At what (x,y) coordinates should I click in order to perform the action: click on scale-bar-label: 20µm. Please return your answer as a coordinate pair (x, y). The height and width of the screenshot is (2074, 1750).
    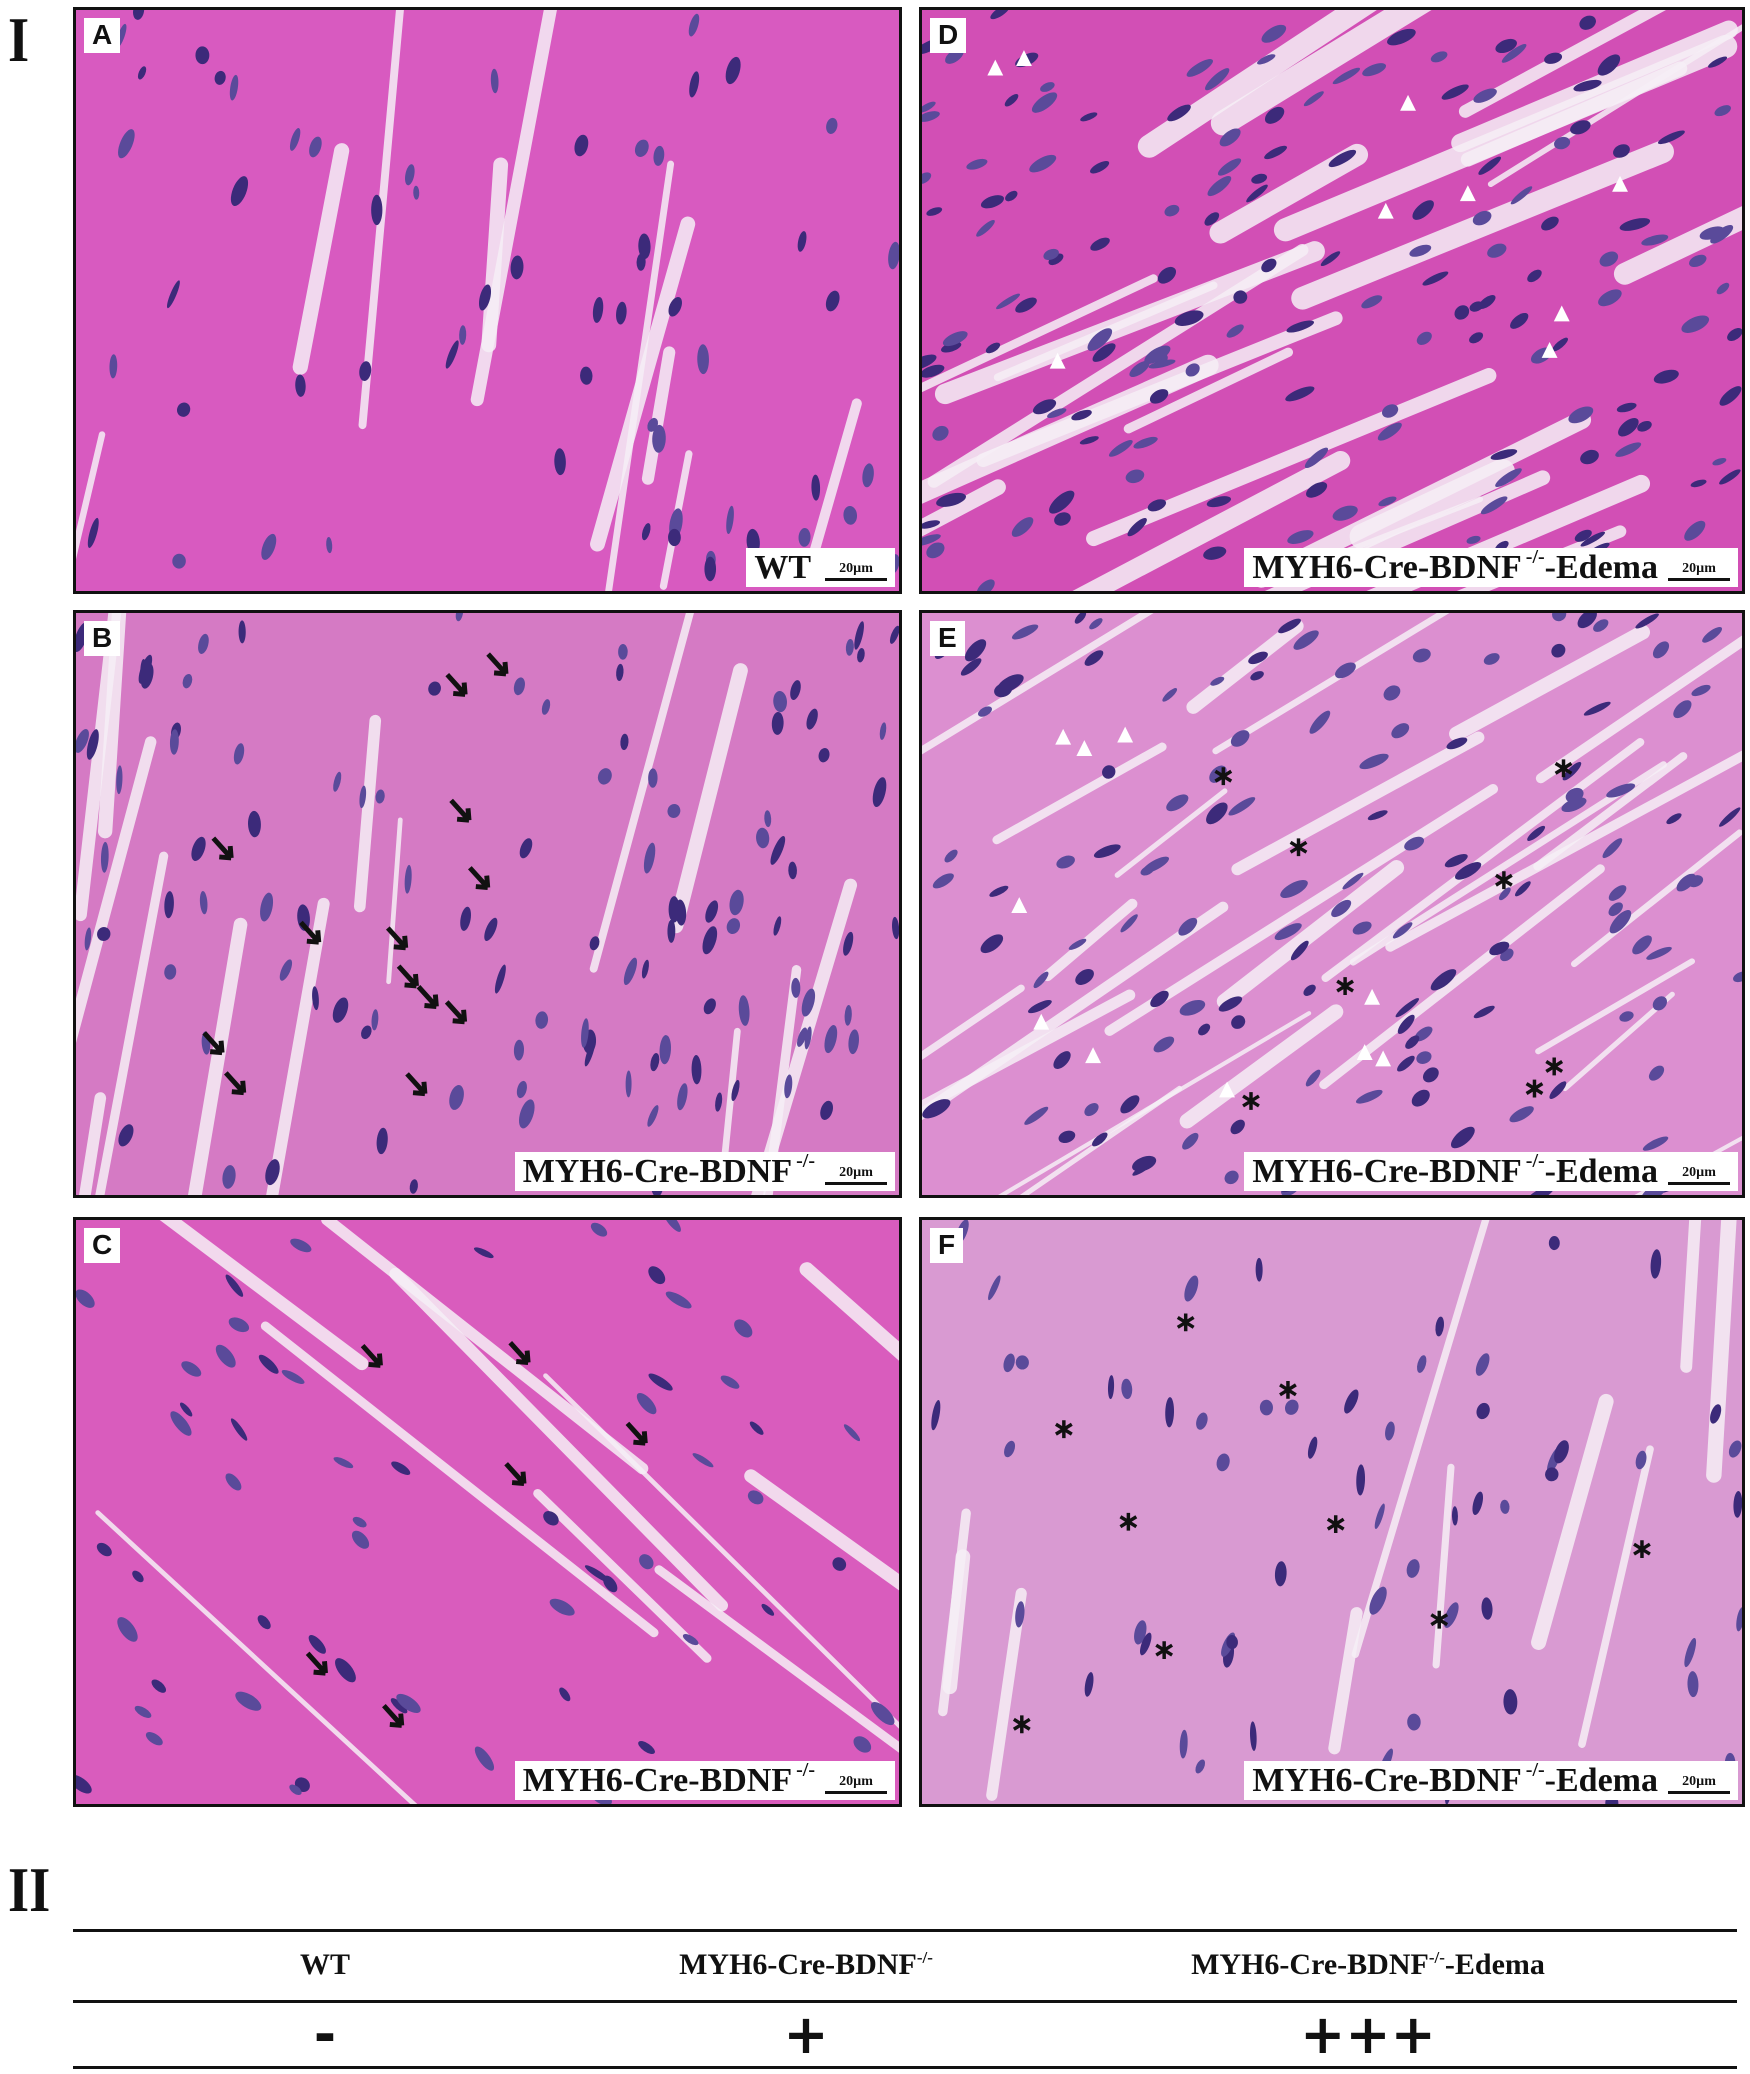
    Looking at the image, I should click on (856, 568).